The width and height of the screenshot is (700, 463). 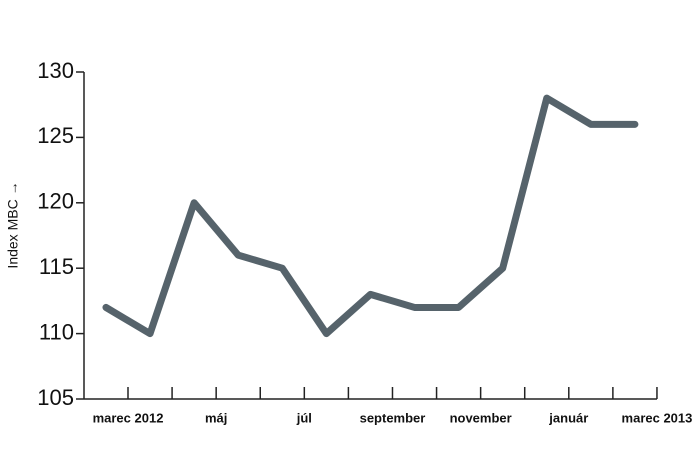 I want to click on x-tick-label: marec 2013, so click(x=657, y=417).